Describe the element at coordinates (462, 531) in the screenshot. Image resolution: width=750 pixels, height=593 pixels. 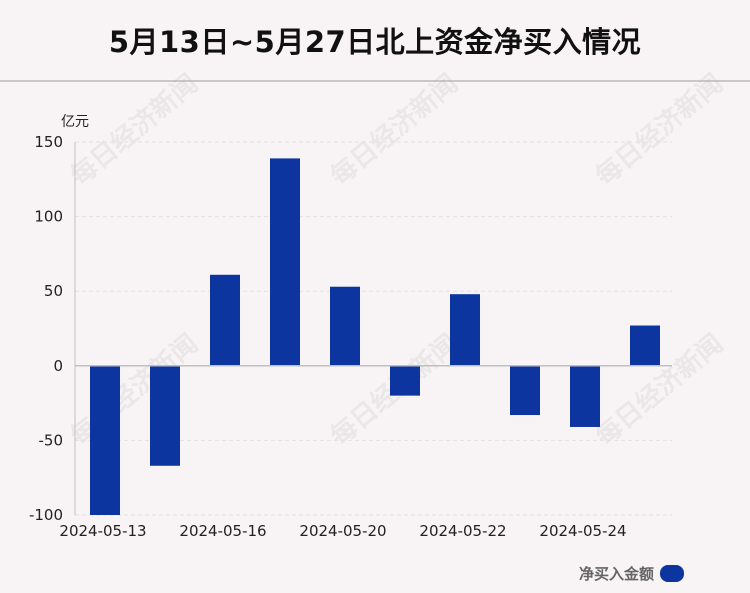
I see `x-tick-label: 2024-05-22` at that location.